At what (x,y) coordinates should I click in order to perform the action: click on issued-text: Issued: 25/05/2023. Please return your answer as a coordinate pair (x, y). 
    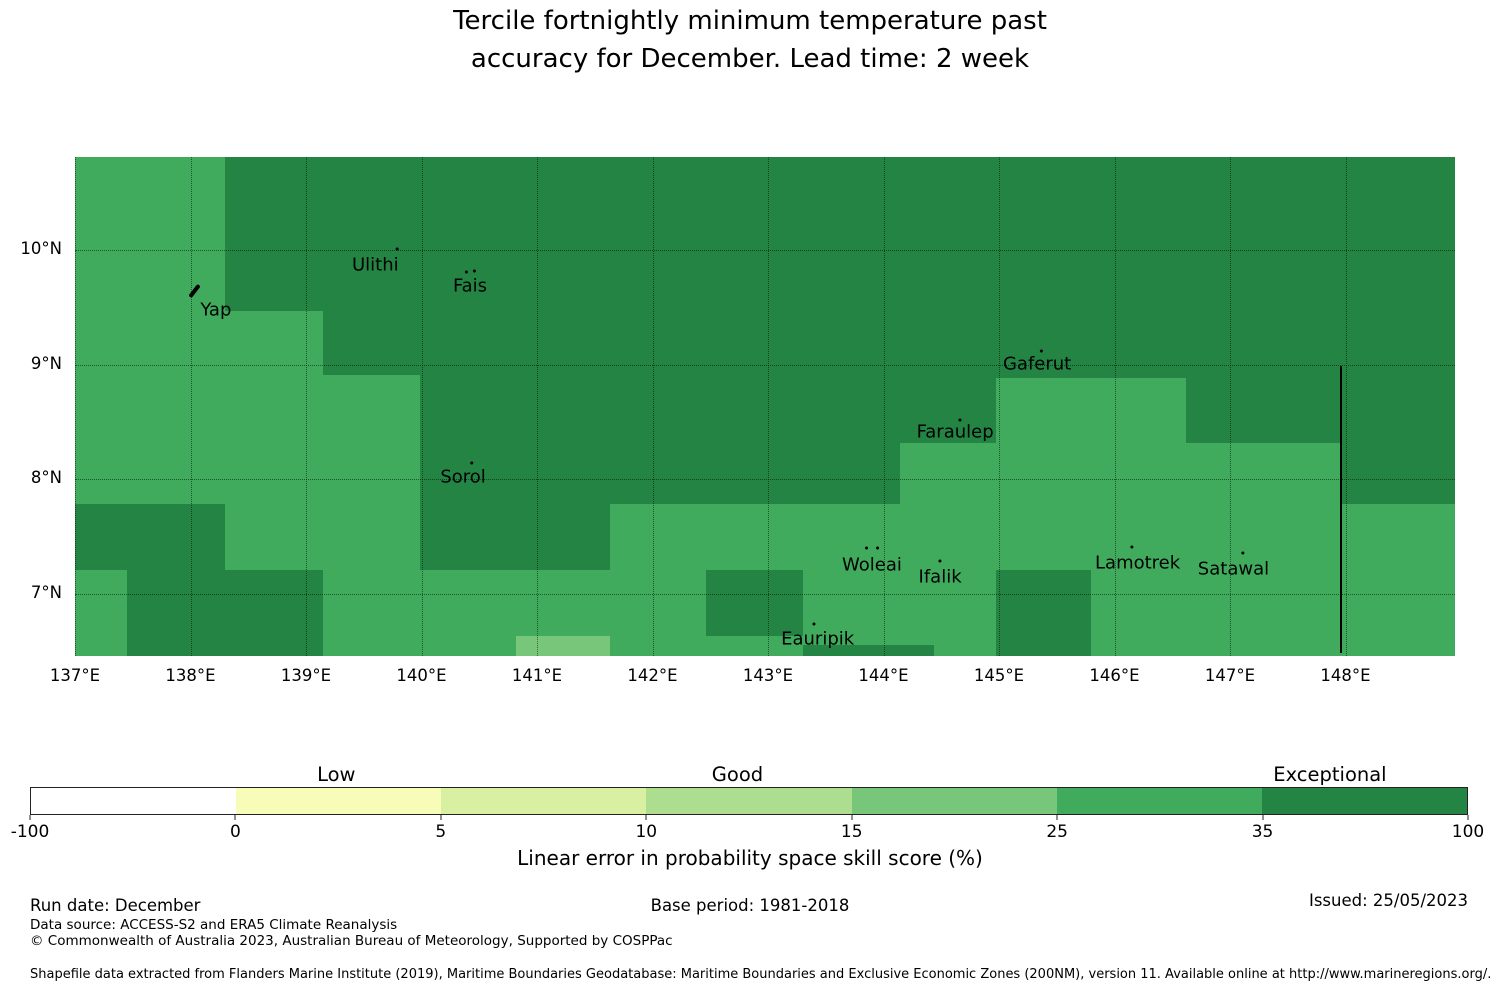
    Looking at the image, I should click on (1388, 900).